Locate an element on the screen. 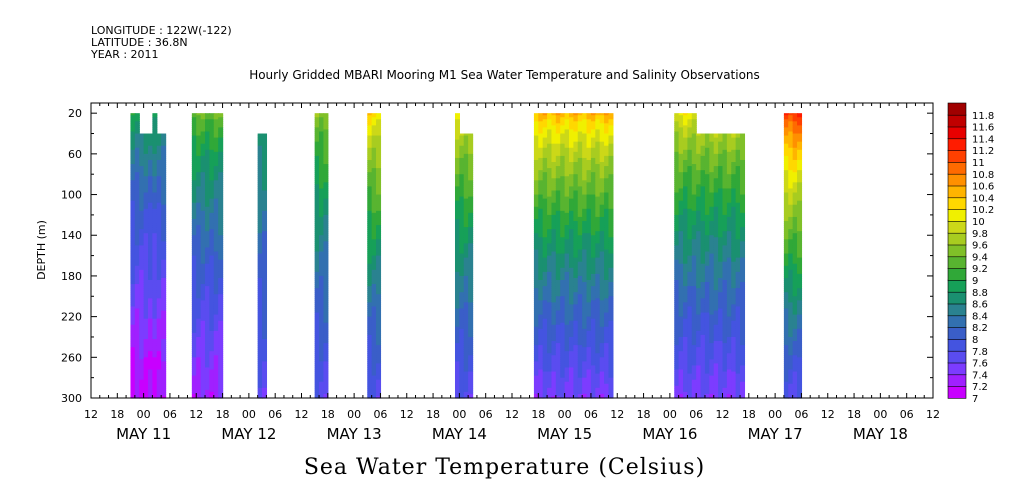 Image resolution: width=1009 pixels, height=504 pixels. colorbar-label: 8 is located at coordinates (975, 340).